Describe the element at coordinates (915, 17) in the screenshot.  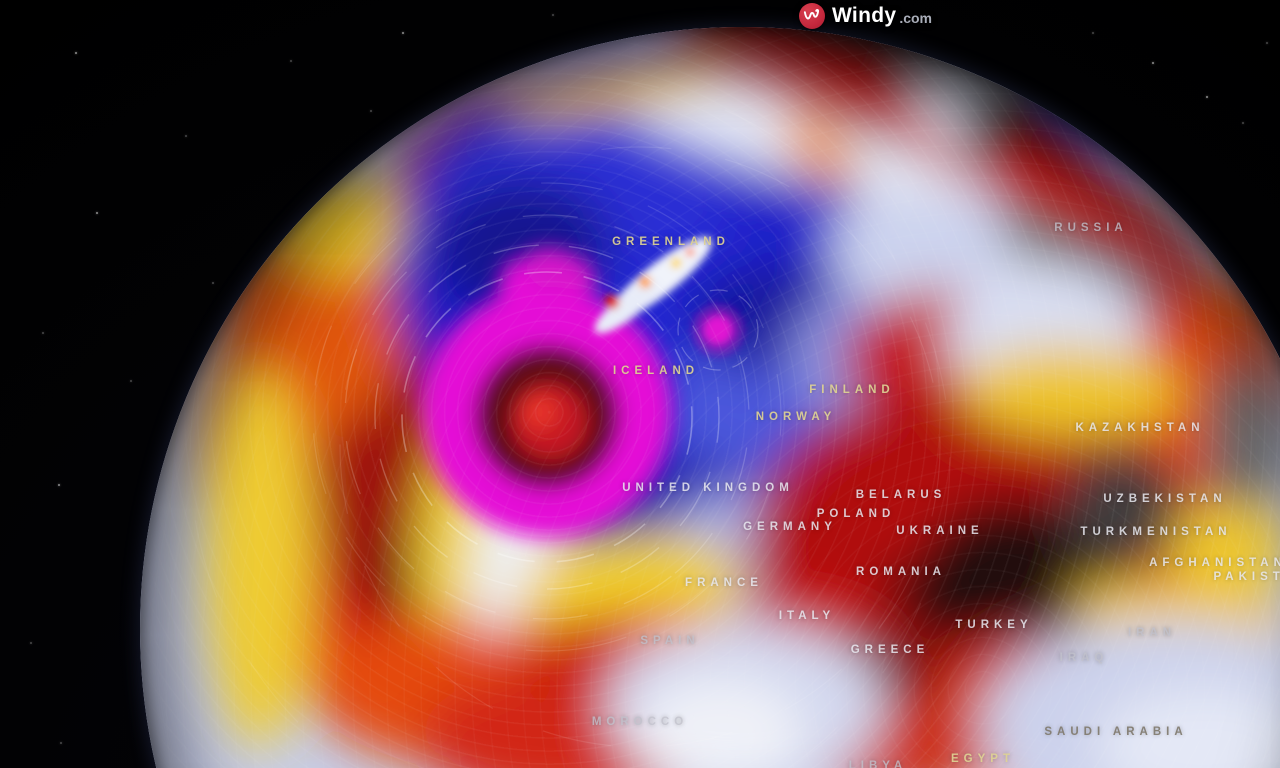
I see `windy-logo-tld: .com` at that location.